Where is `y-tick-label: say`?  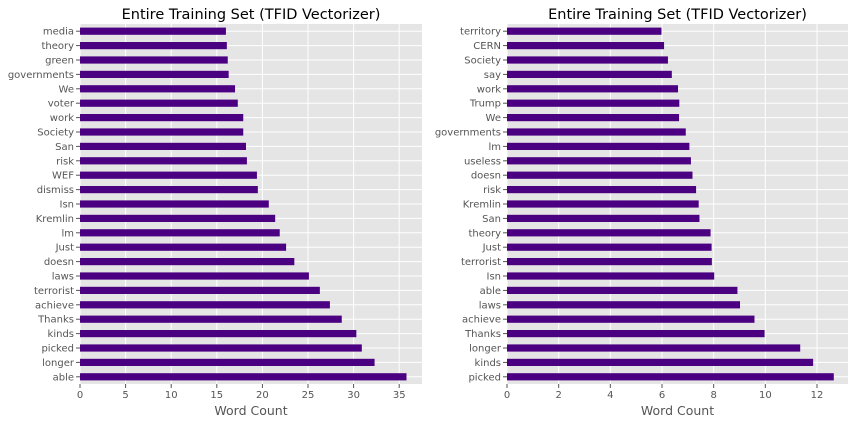
y-tick-label: say is located at coordinates (492, 75).